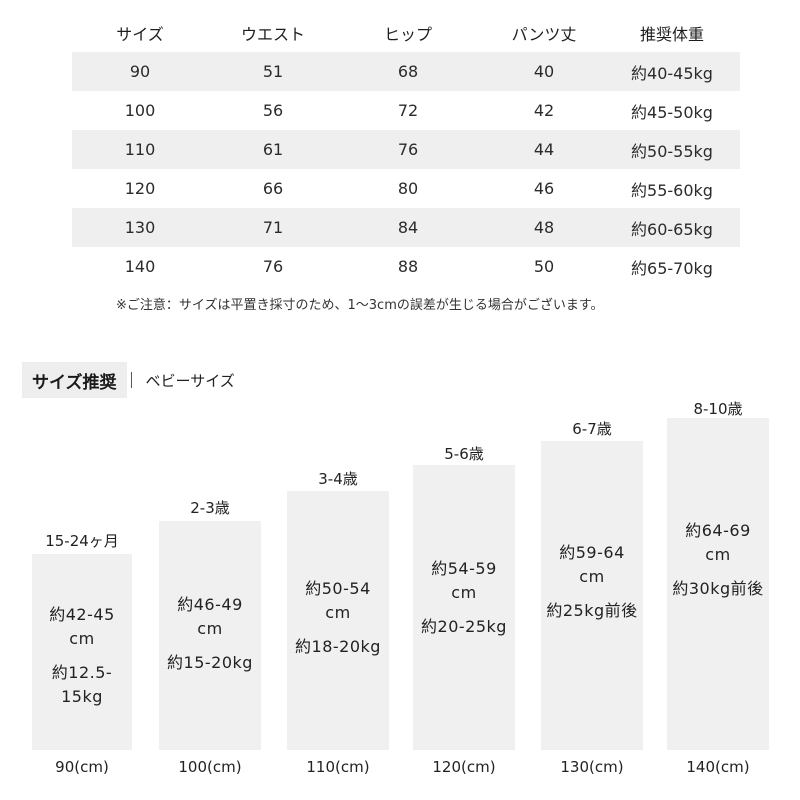 This screenshot has width=800, height=800. Describe the element at coordinates (544, 149) in the screenshot. I see `cell-pants-length: 44` at that location.